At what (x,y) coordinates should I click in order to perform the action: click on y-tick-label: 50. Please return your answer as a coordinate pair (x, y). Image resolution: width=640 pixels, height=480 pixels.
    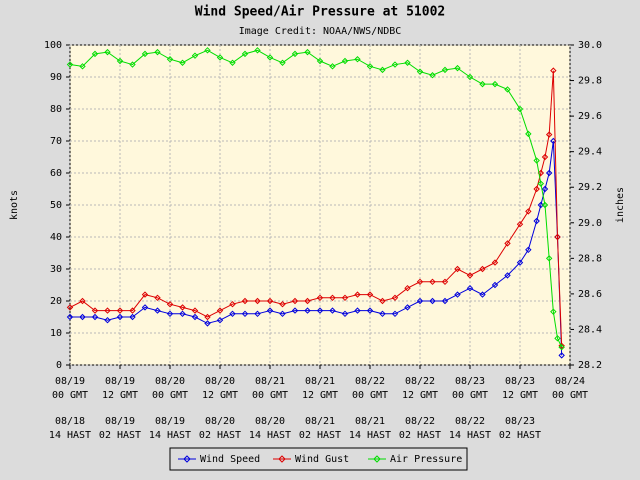
    Looking at the image, I should click on (56, 205).